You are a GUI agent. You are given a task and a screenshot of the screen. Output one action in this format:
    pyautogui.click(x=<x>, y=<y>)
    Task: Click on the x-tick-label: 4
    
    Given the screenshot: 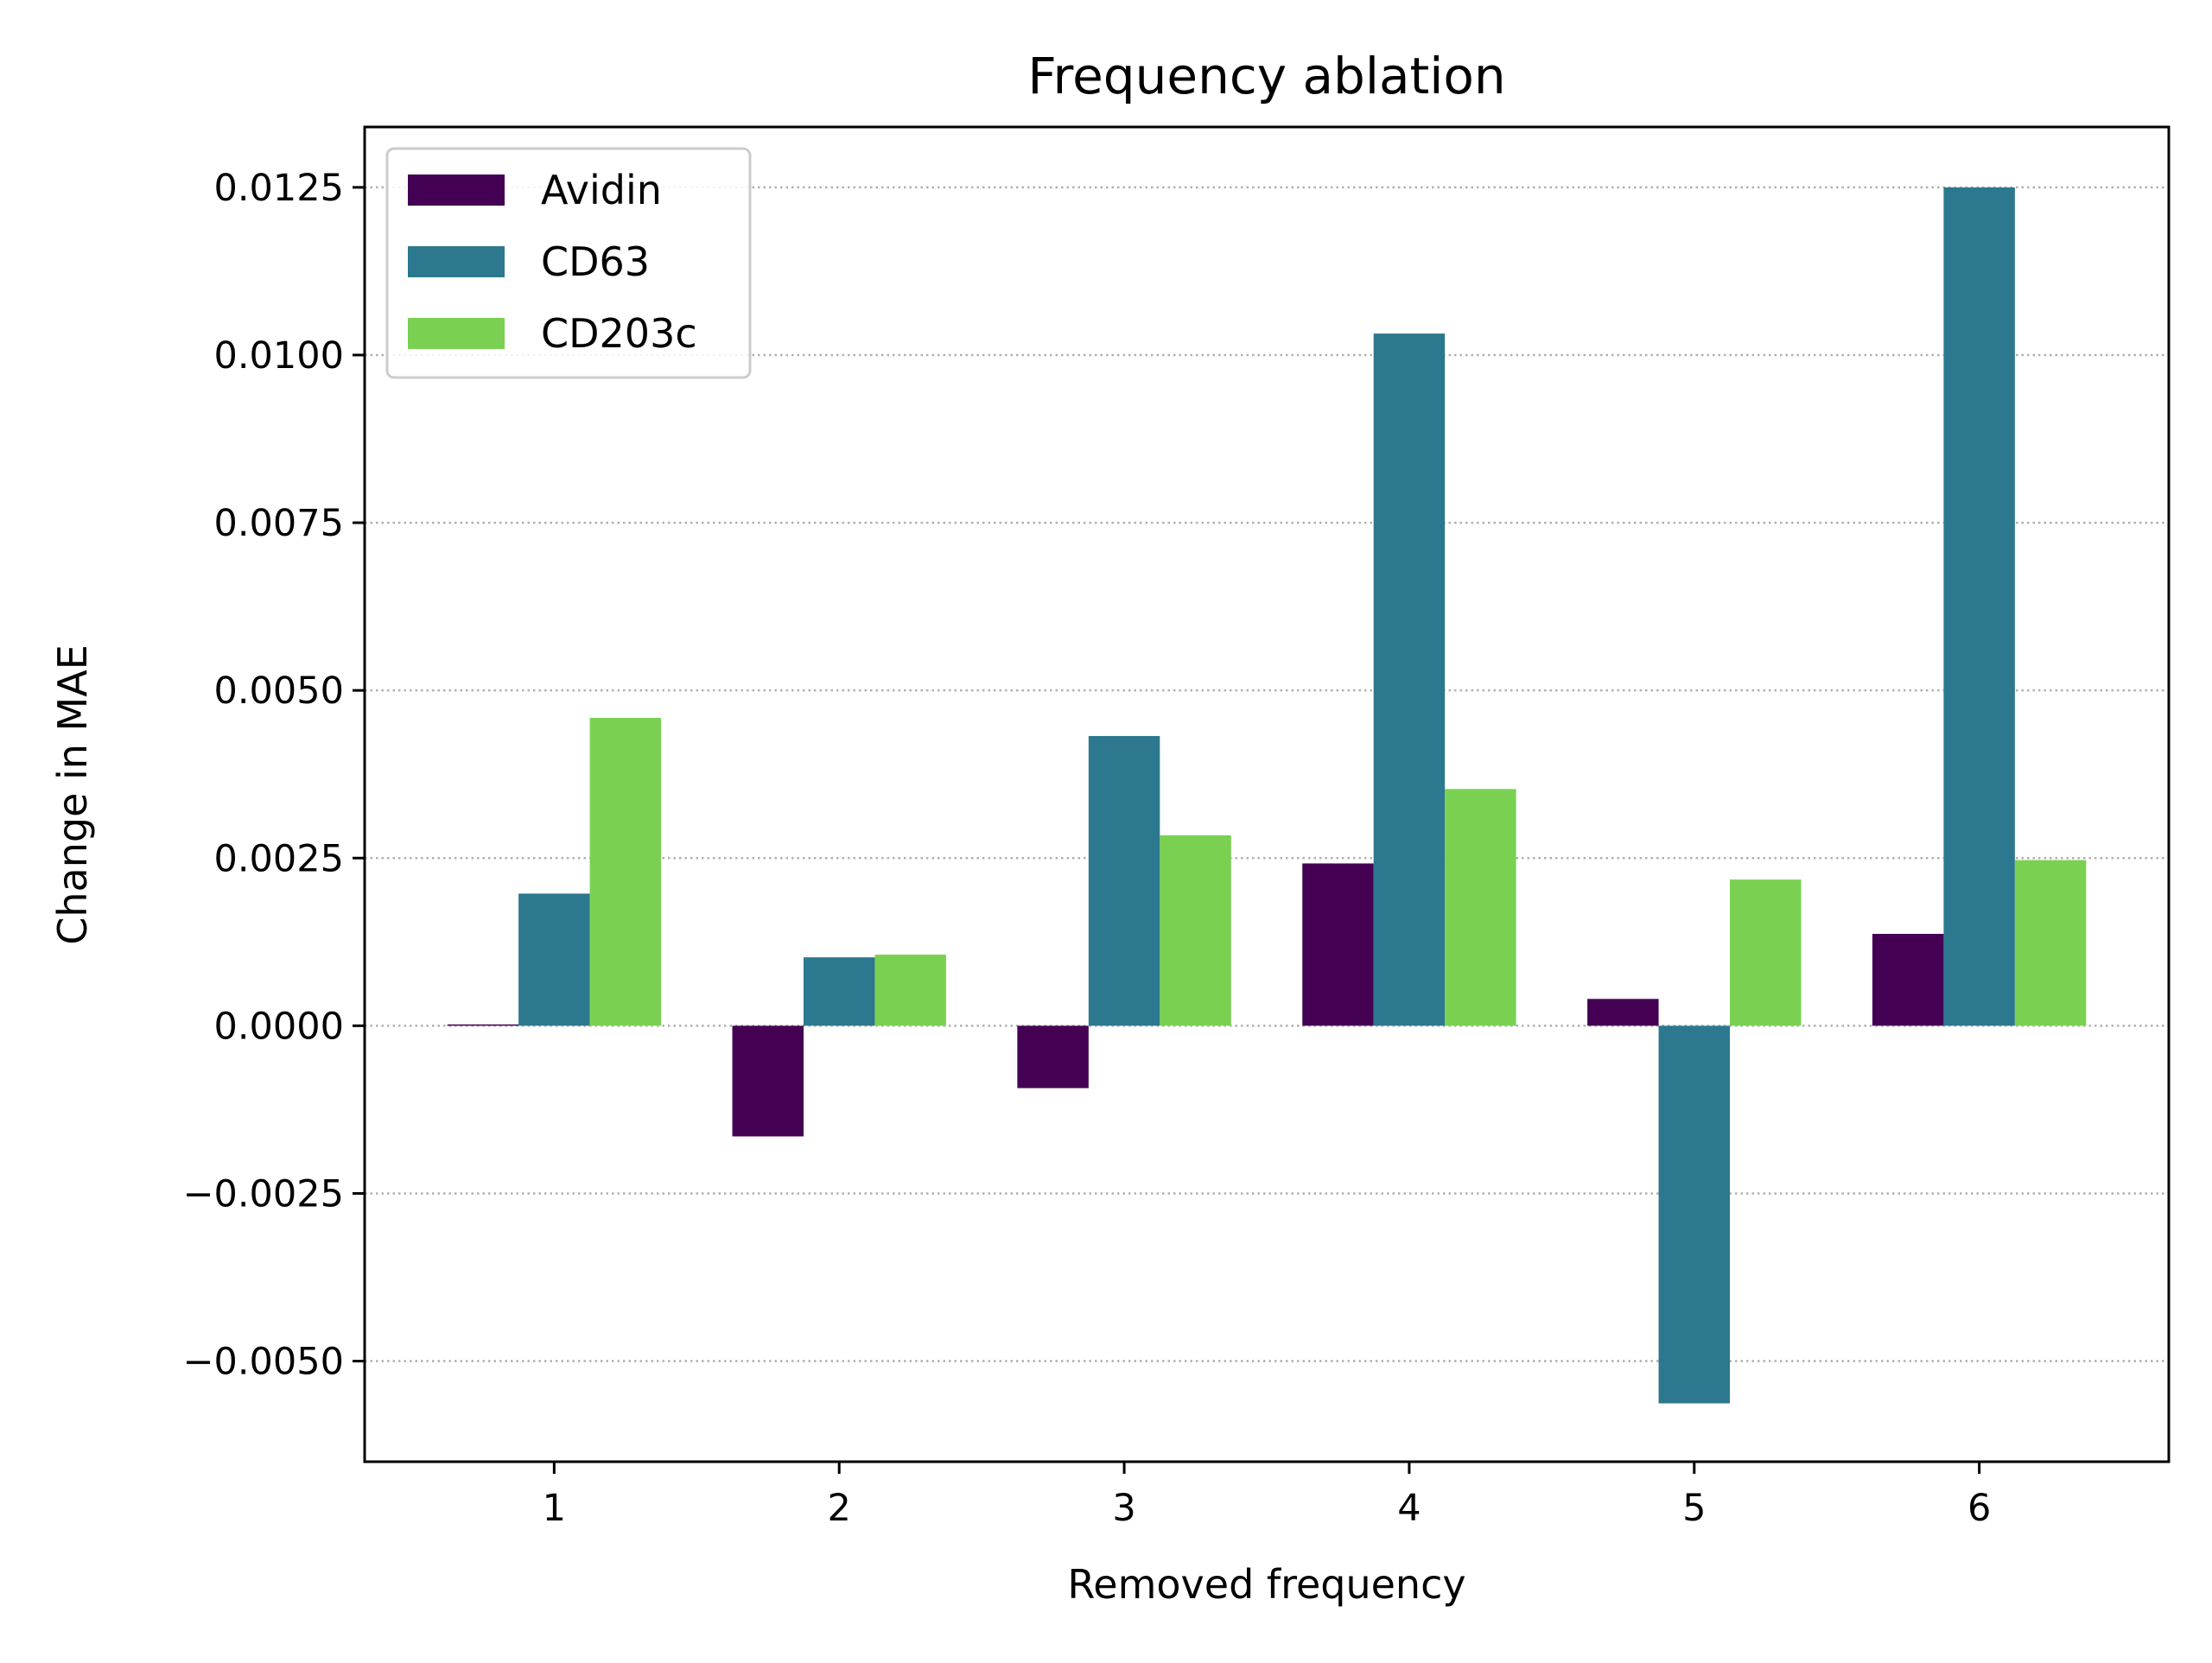 What is the action you would take?
    pyautogui.click(x=1409, y=1509)
    